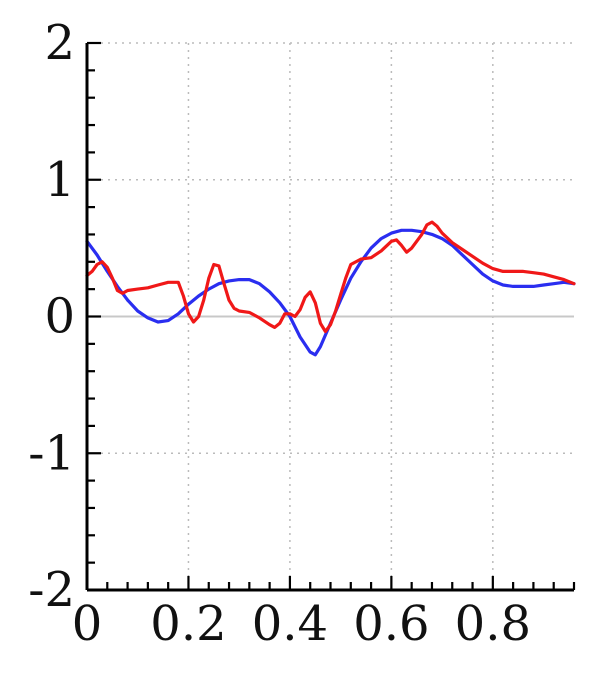  Describe the element at coordinates (59, 43) in the screenshot. I see `y-tick-label: 2` at that location.